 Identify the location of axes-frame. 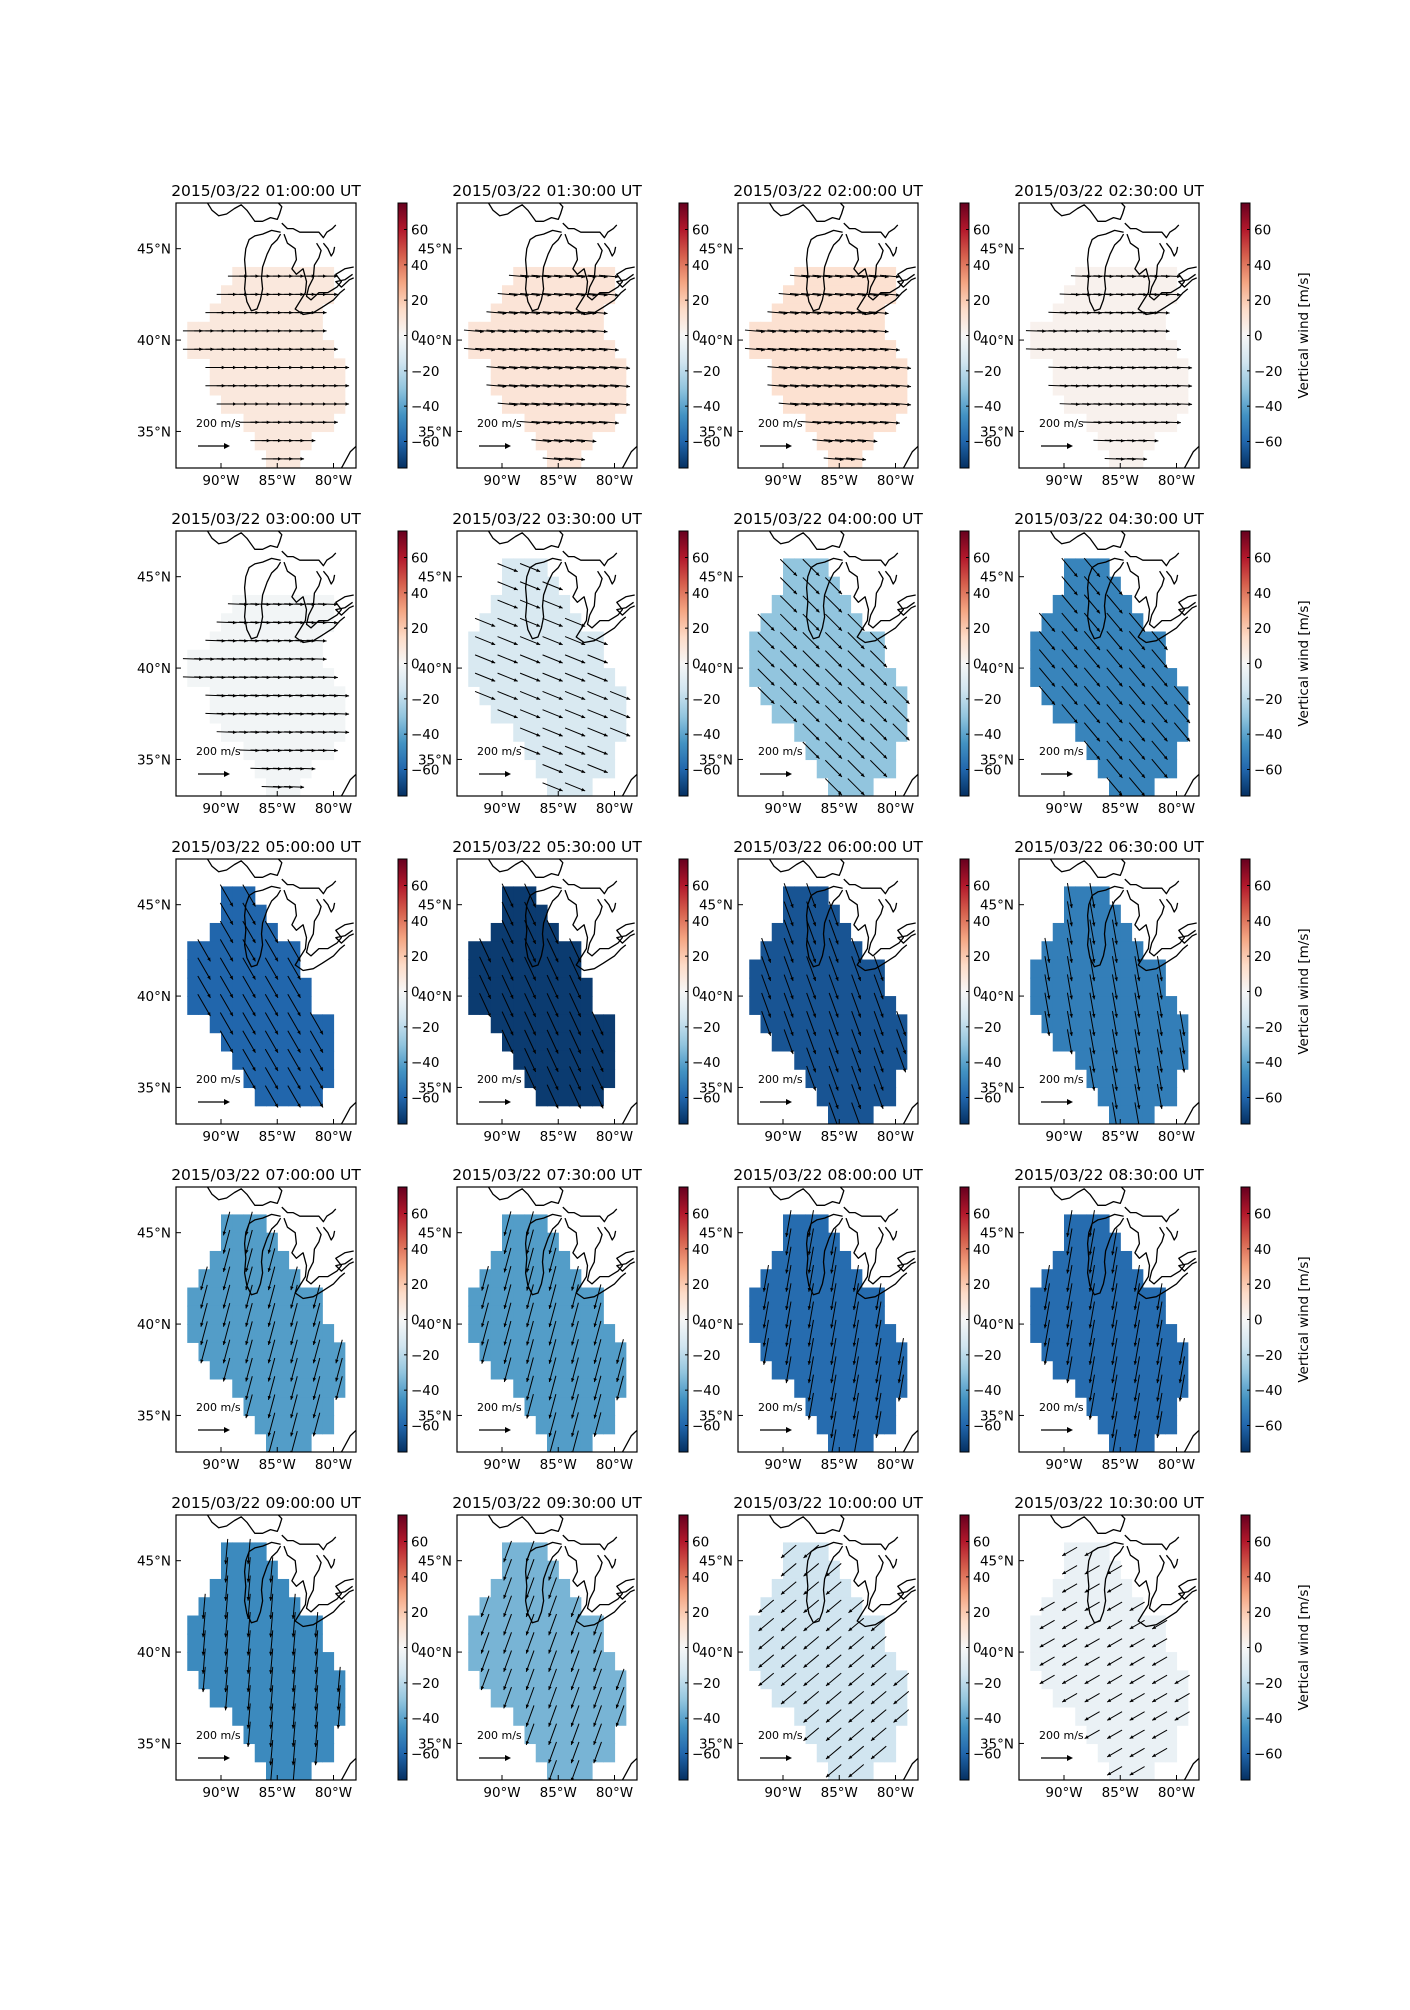
(828, 663).